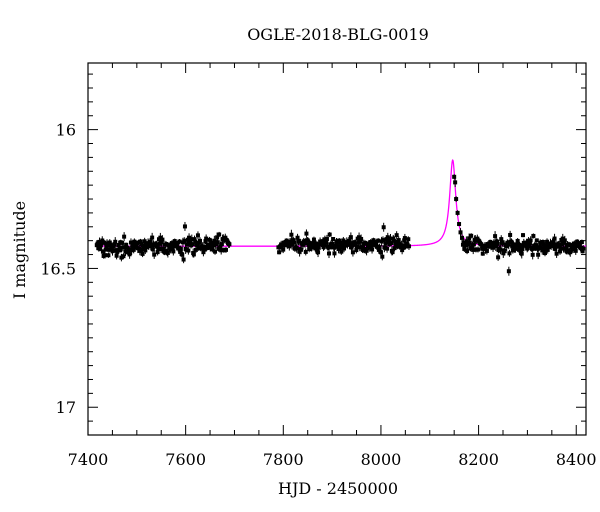  I want to click on y-tick-label: 16, so click(66, 130).